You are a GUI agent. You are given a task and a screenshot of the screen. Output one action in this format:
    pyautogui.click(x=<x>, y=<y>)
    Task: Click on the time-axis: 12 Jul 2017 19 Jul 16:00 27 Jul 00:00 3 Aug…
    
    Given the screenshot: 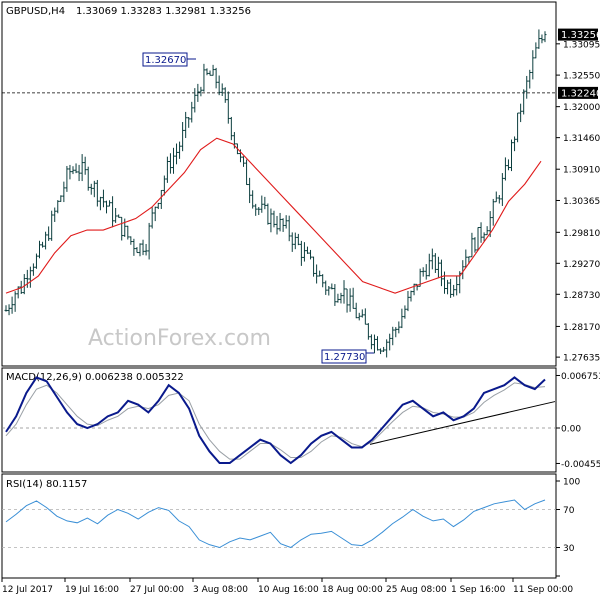 What is the action you would take?
    pyautogui.click(x=287, y=586)
    